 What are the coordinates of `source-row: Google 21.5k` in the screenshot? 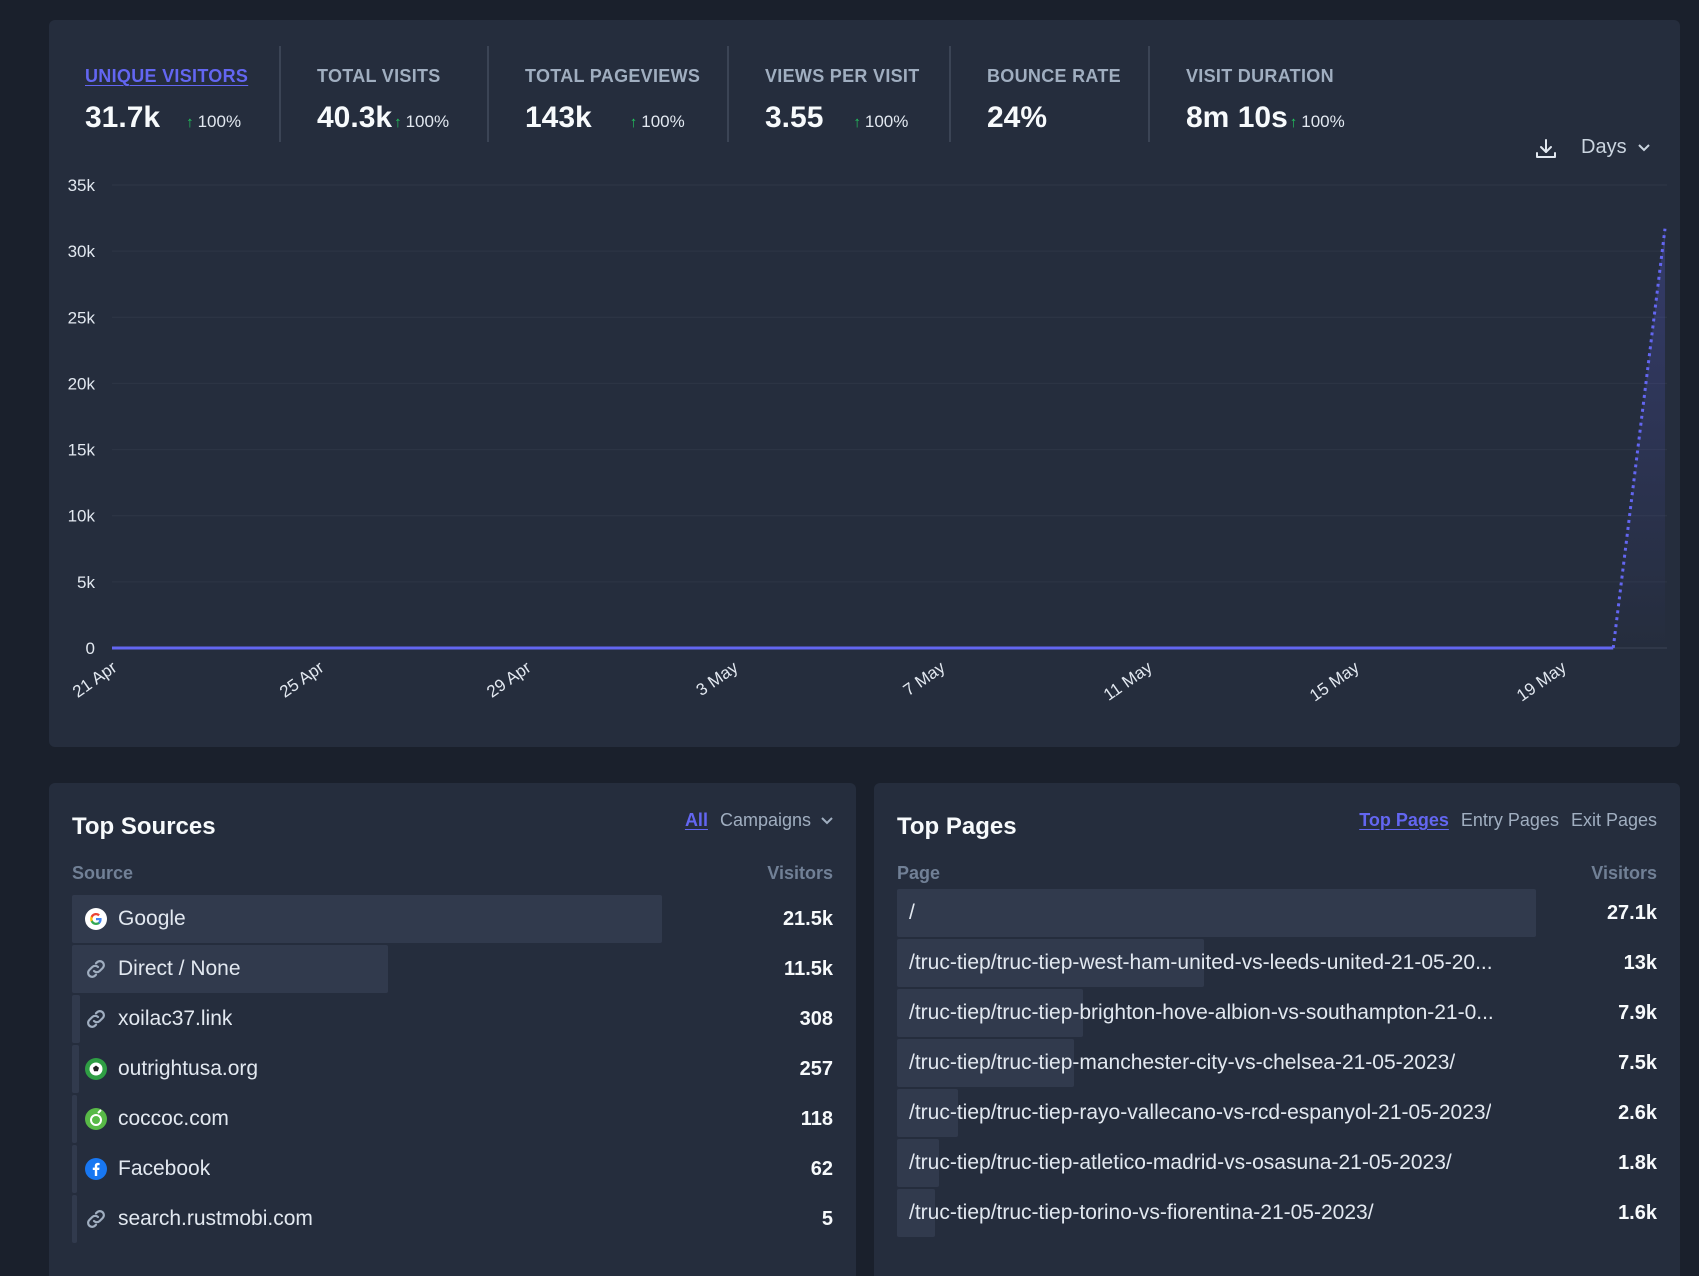 It's located at (452, 919).